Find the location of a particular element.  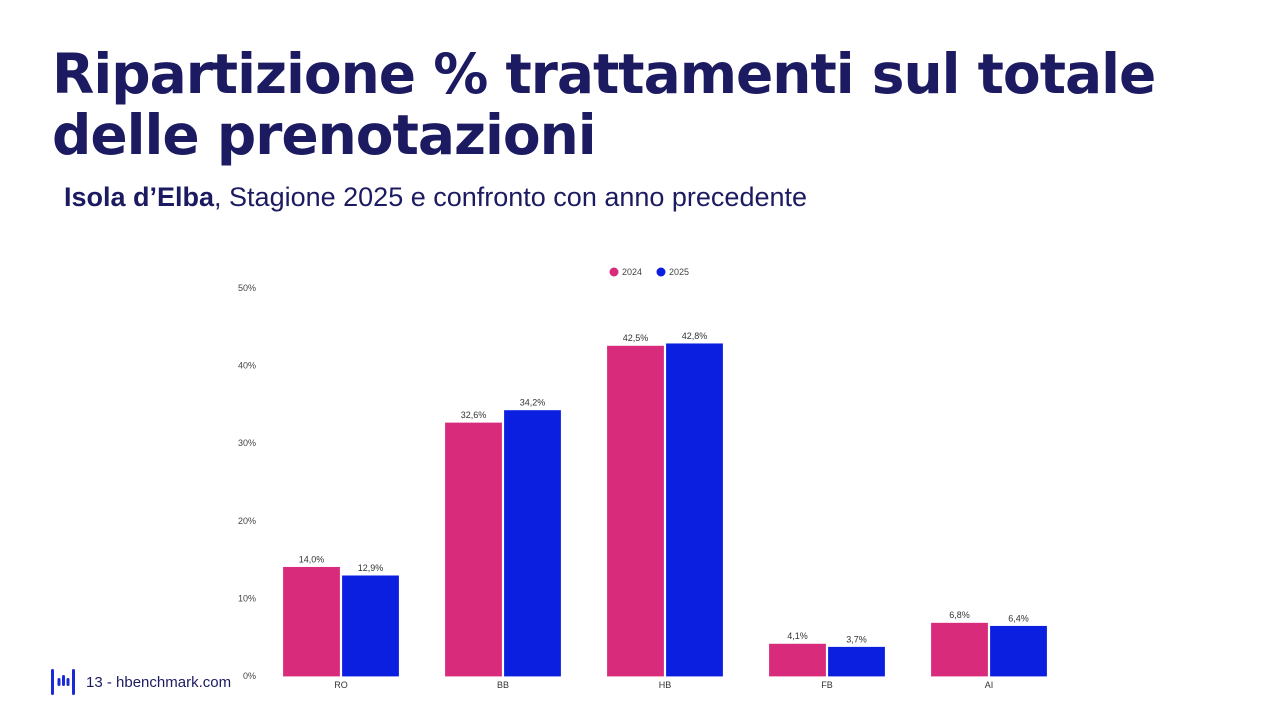

bar-2025-FB is located at coordinates (856, 661).